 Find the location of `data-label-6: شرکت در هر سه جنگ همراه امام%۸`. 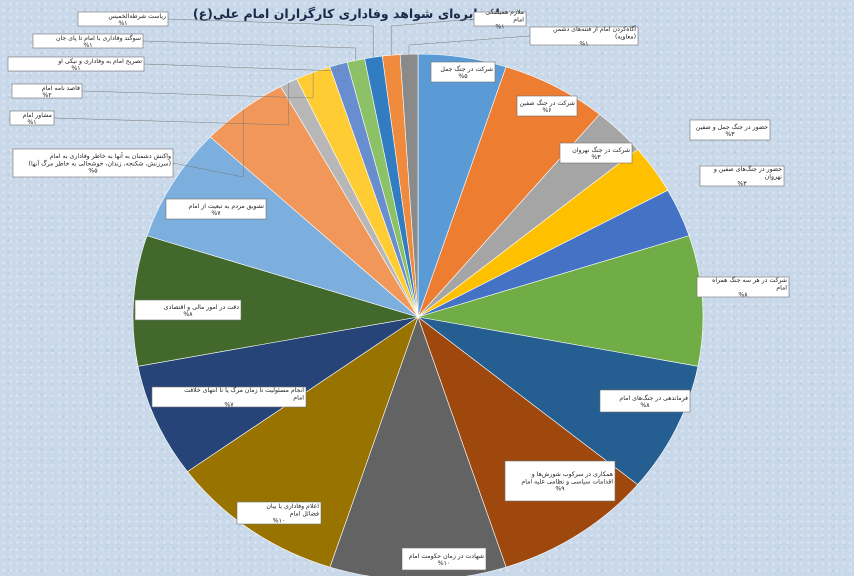

data-label-6: شرکت در هر سه جنگ همراه امام%۸ is located at coordinates (743, 287).